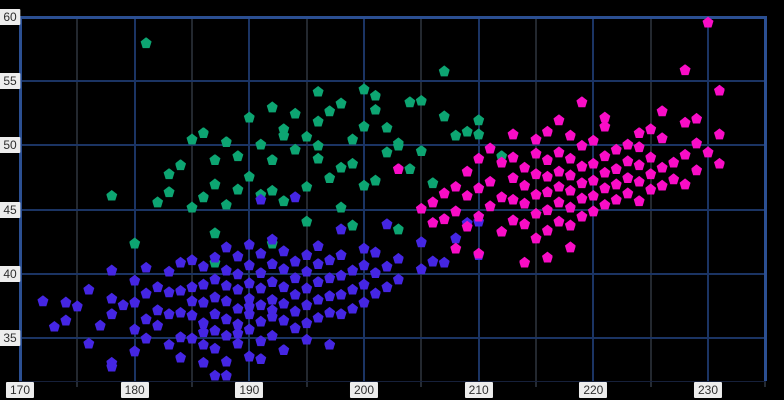  I want to click on x-gridline-major, so click(478, 199).